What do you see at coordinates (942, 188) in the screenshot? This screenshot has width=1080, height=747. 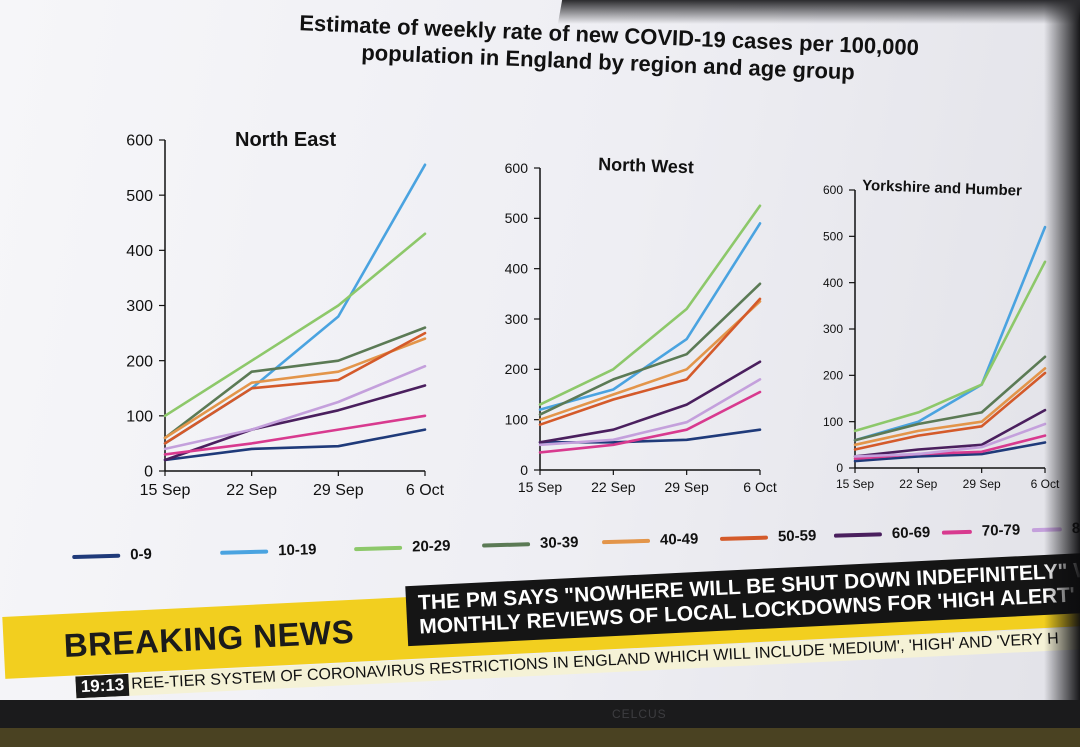 I see `panel-title: Yorkshire and Humber` at bounding box center [942, 188].